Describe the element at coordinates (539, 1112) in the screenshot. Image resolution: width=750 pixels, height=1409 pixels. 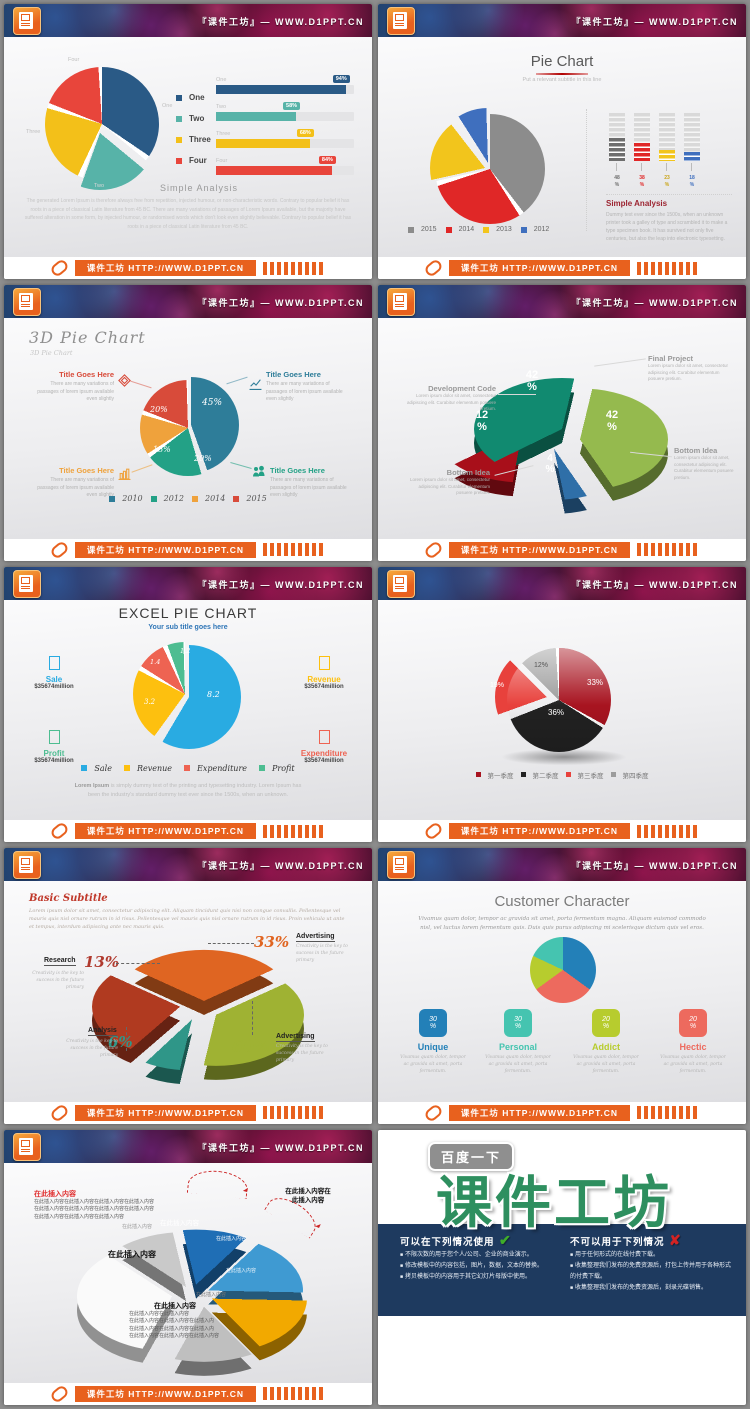
I see `footer-url-text: 课件工坊 HTTP://WWW.D1PPT.CN` at that location.